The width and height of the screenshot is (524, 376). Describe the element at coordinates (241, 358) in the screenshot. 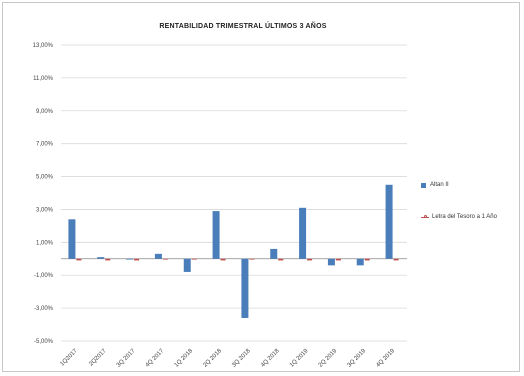

I see `x-tick-label: 3Q 2018` at that location.